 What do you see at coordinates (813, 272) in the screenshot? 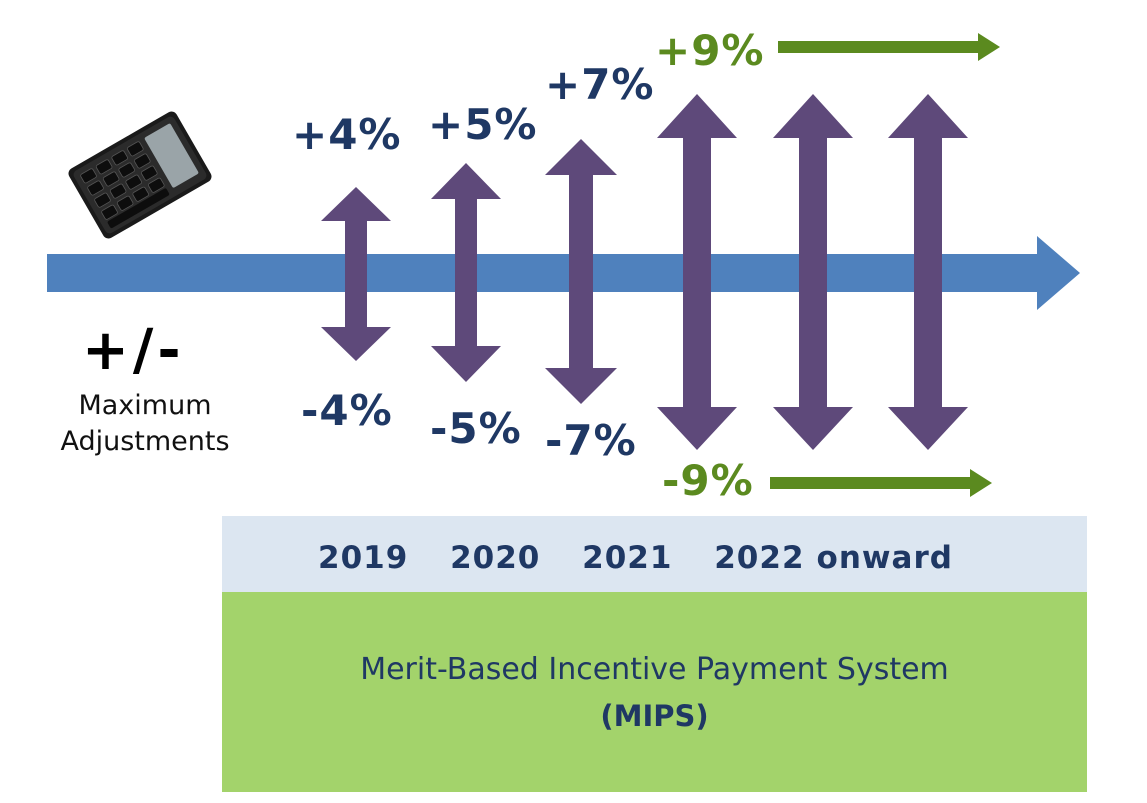
I see `double-arrow-2022-b` at bounding box center [813, 272].